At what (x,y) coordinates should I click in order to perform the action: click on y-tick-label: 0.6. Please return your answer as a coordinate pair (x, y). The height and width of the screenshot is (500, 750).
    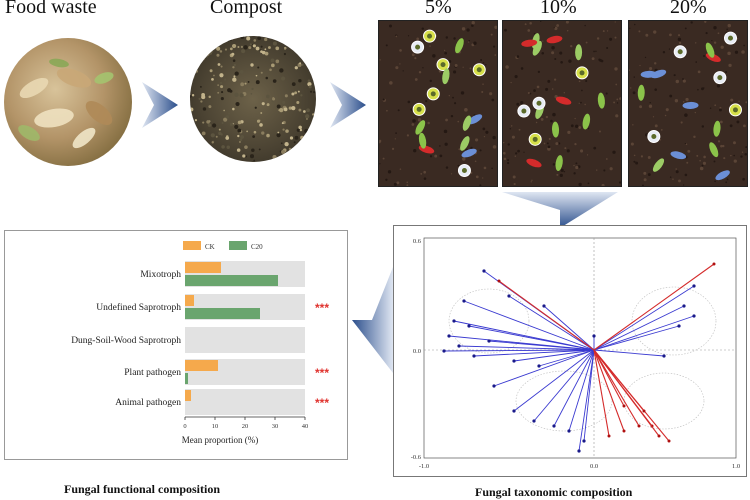
    Looking at the image, I should click on (417, 241).